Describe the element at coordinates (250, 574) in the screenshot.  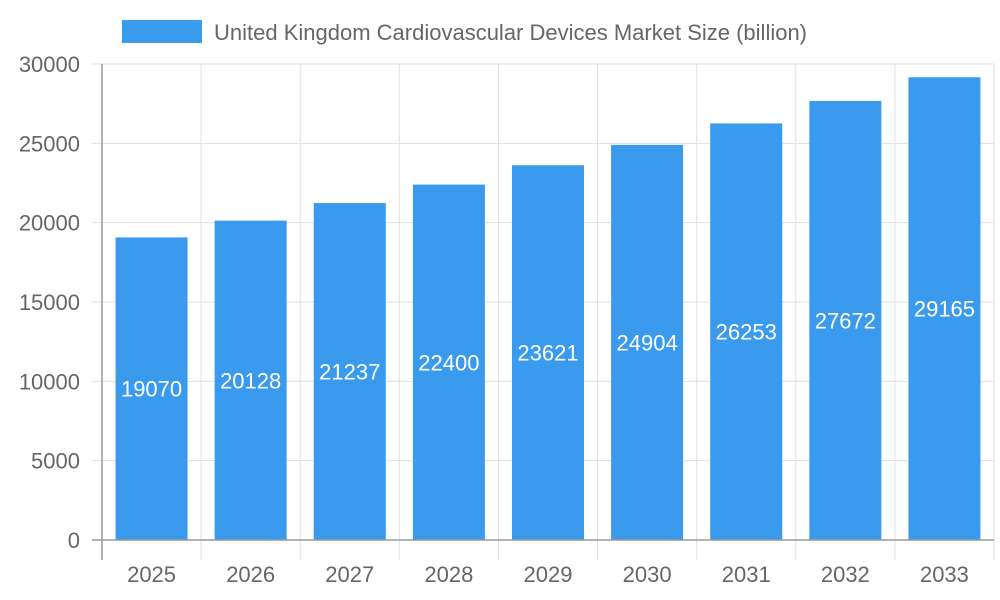
I see `x-tick-label: 2026` at that location.